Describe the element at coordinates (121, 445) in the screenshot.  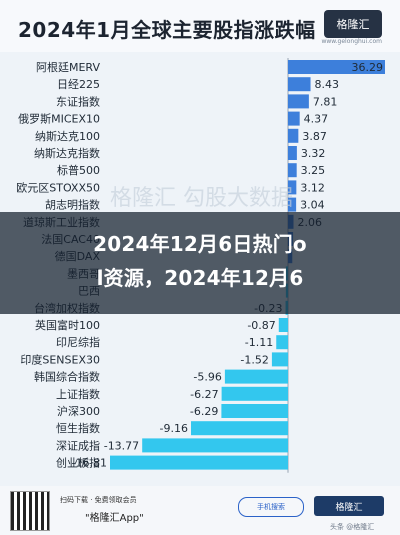
I see `value-label: -13.77` at that location.